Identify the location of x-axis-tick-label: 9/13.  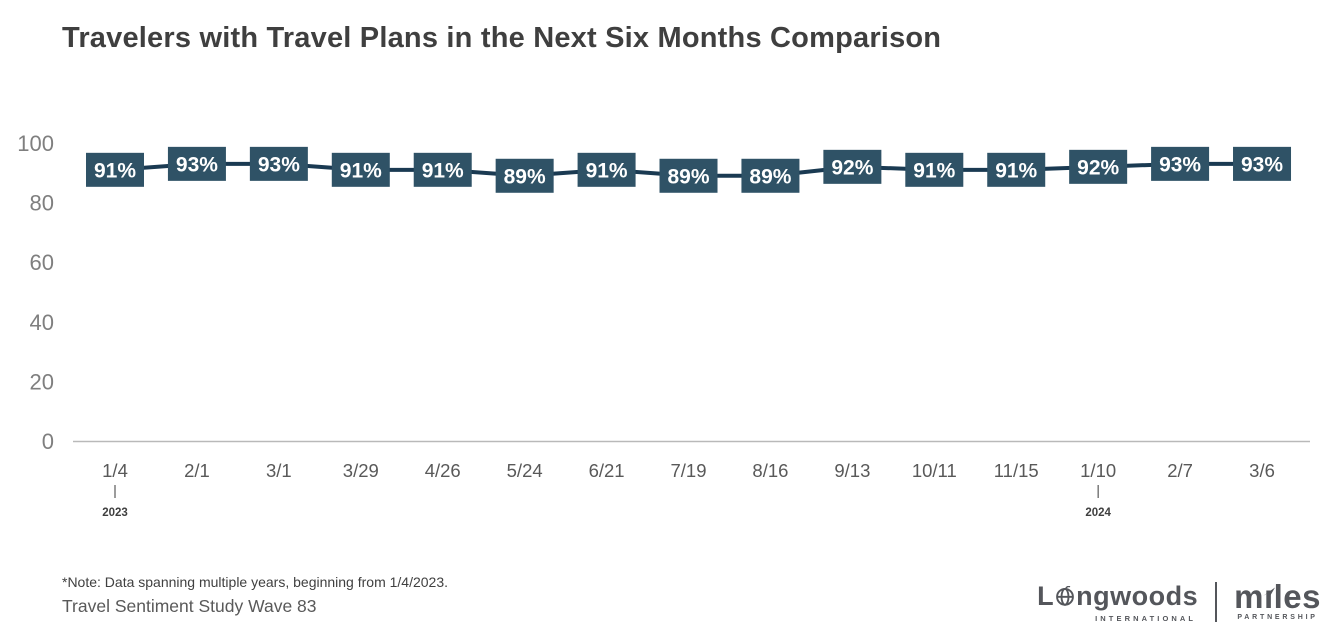
(852, 470).